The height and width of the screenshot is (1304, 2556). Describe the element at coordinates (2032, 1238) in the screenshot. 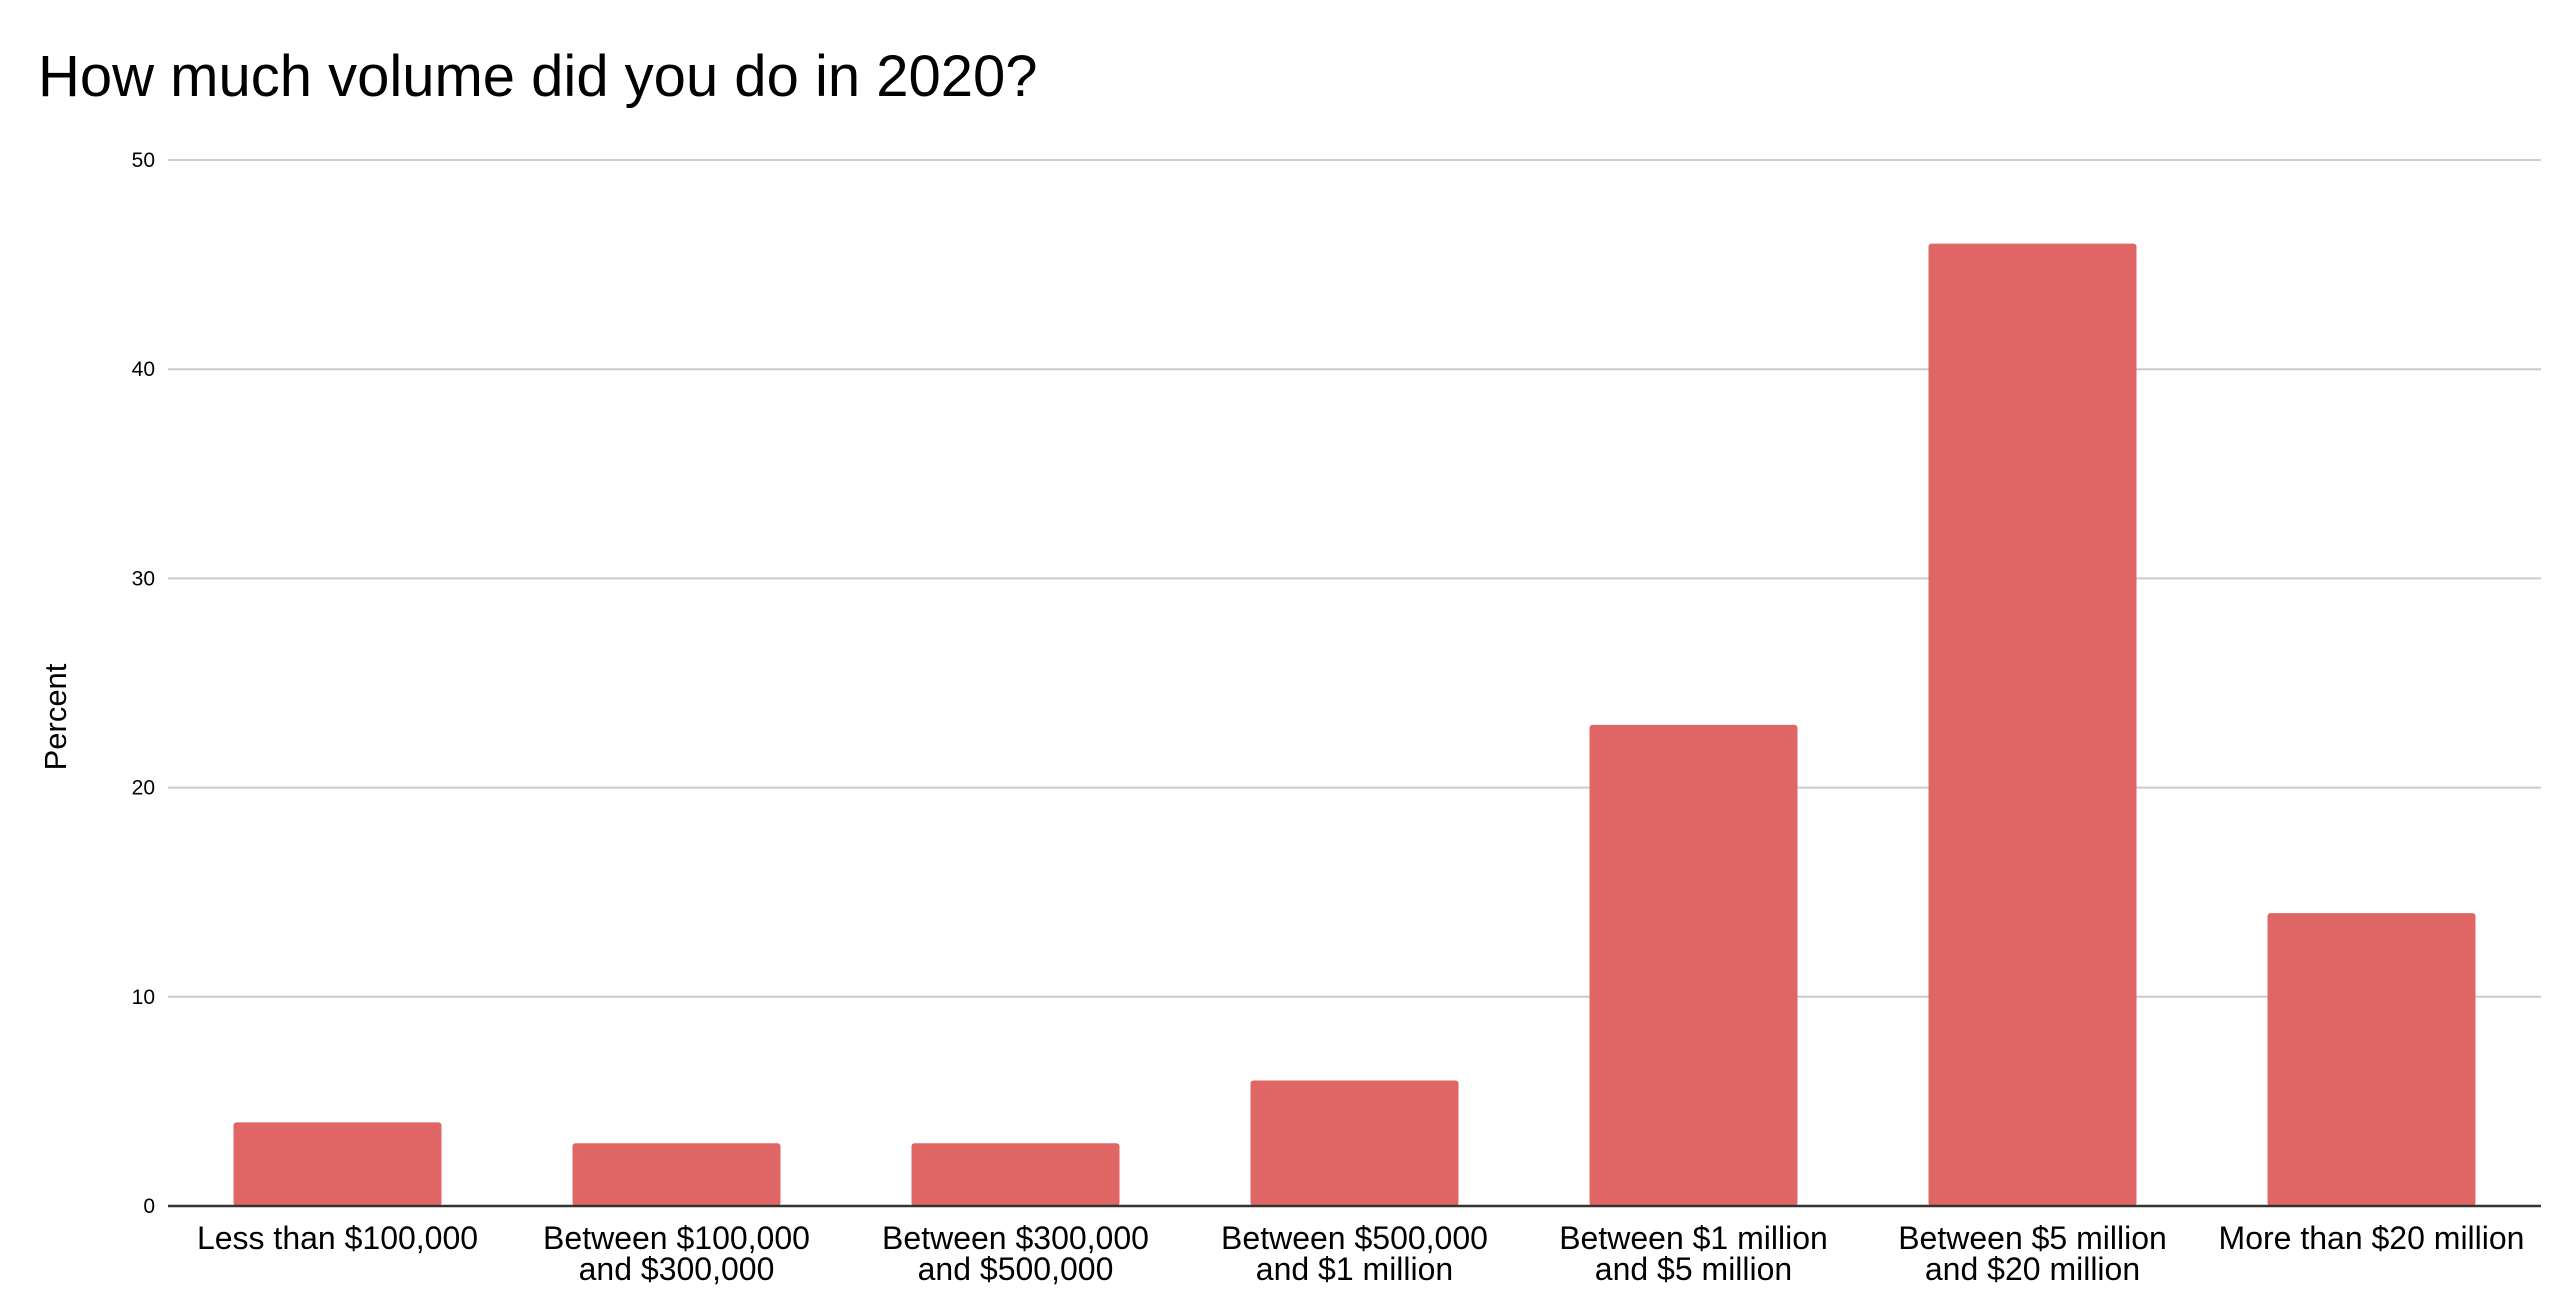

I see `x-tick-label-line: Between $5 million` at that location.